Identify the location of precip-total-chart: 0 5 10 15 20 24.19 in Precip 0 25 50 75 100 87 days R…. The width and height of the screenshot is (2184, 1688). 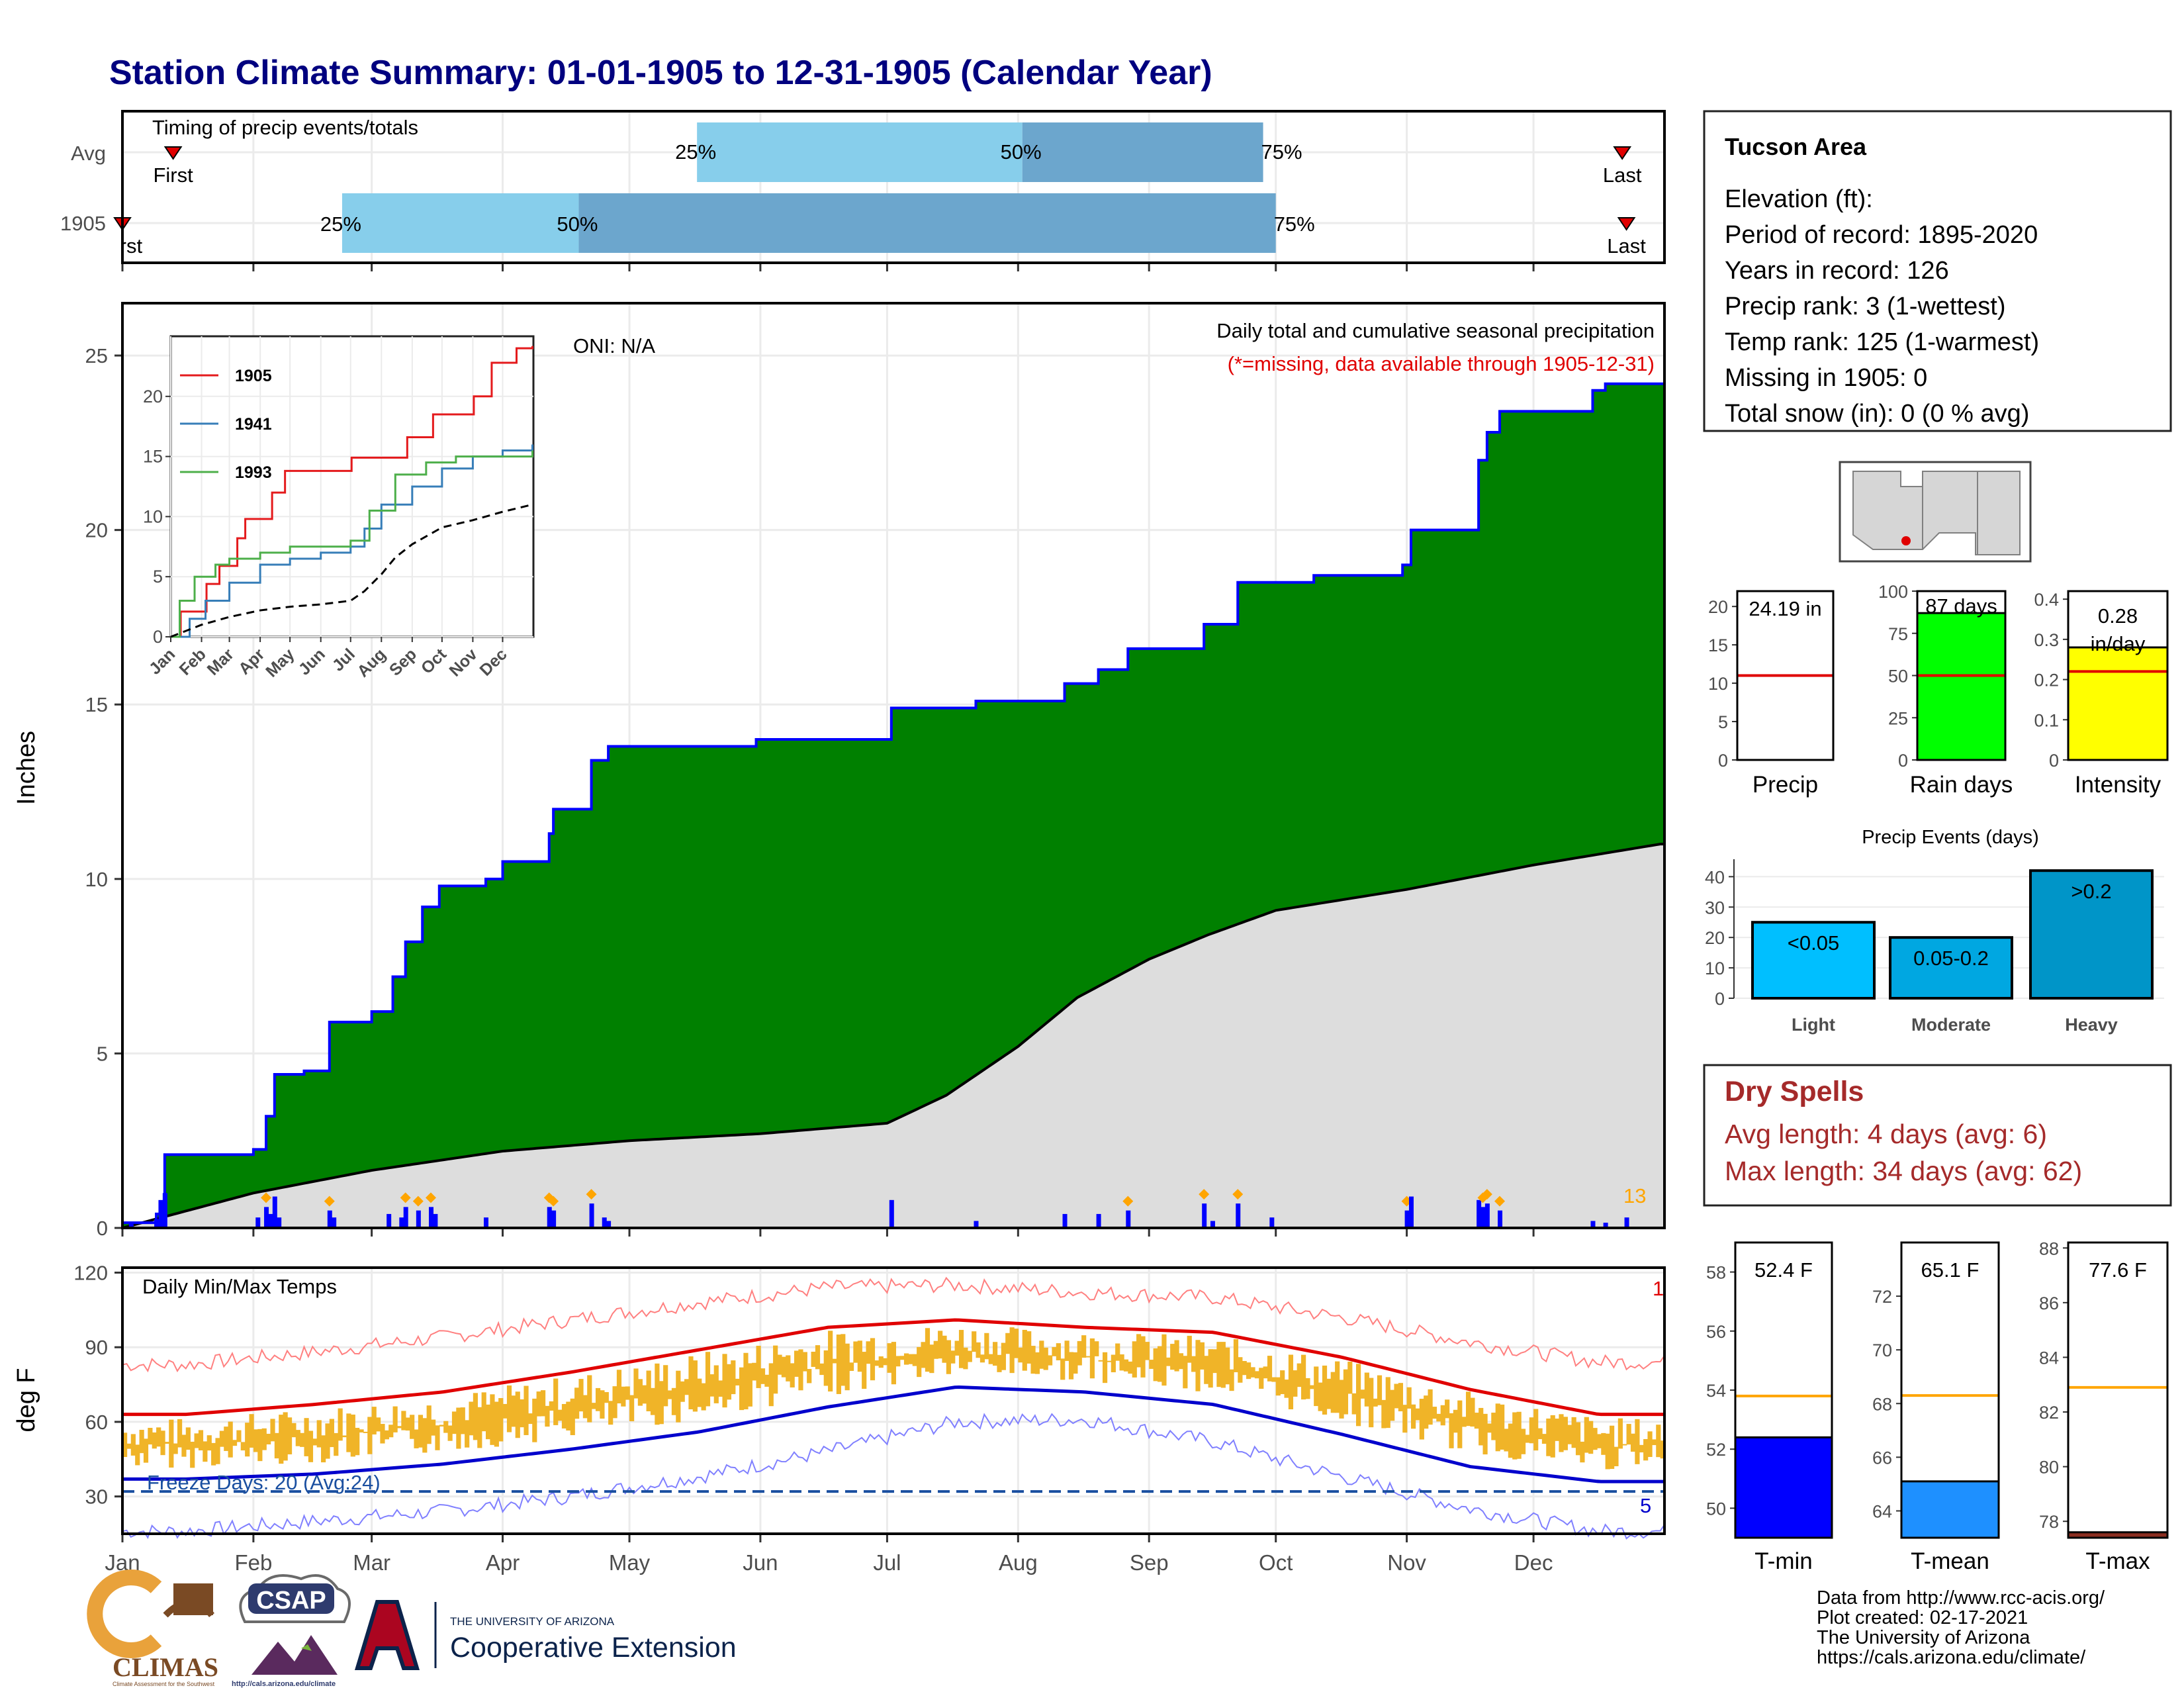
(1939, 690).